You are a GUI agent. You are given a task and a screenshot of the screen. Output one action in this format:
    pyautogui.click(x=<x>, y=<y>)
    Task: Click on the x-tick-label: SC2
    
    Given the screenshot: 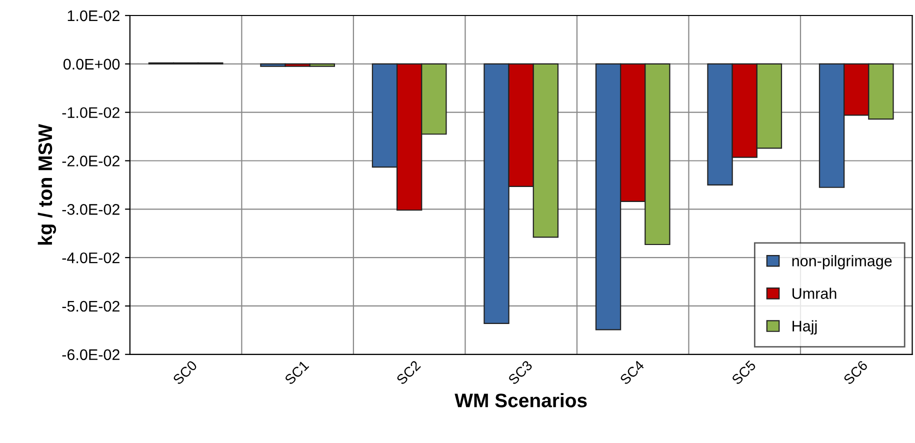 What is the action you would take?
    pyautogui.click(x=409, y=373)
    